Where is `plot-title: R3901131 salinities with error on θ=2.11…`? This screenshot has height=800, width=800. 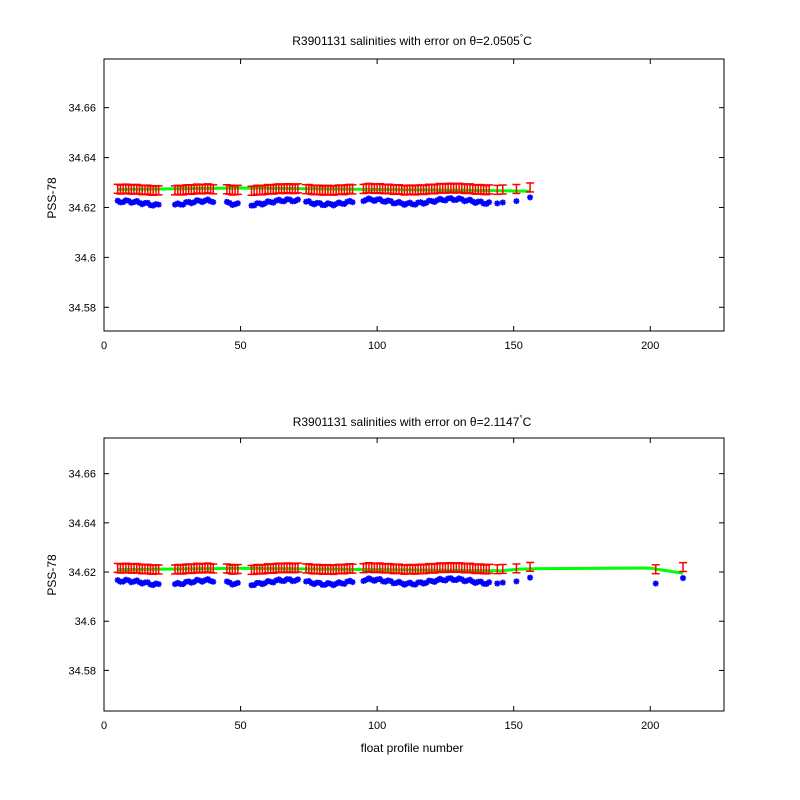
plot-title: R3901131 salinities with error on θ=2.11… is located at coordinates (412, 421).